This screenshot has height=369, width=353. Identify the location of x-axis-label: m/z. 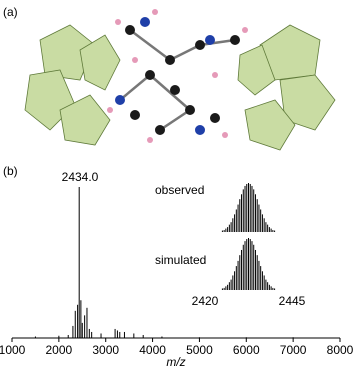
(175, 362).